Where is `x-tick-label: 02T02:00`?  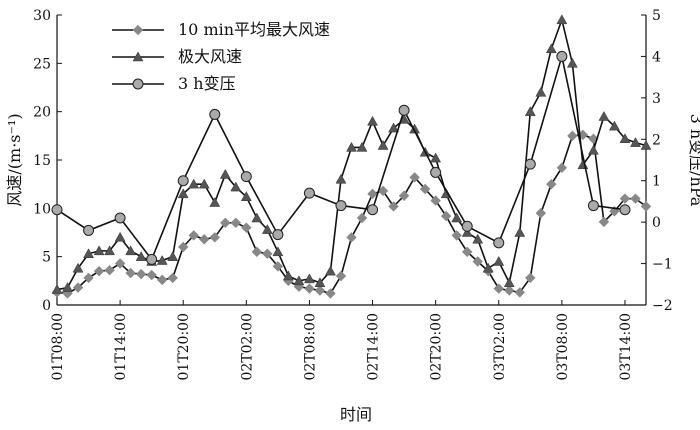 x-tick-label: 02T02:00 is located at coordinates (247, 347).